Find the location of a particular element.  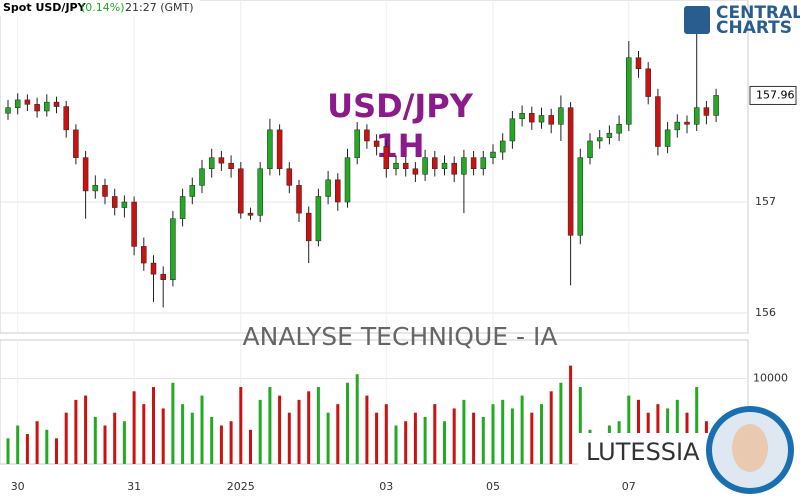

time: 21:27 (GMT) is located at coordinates (159, 7).